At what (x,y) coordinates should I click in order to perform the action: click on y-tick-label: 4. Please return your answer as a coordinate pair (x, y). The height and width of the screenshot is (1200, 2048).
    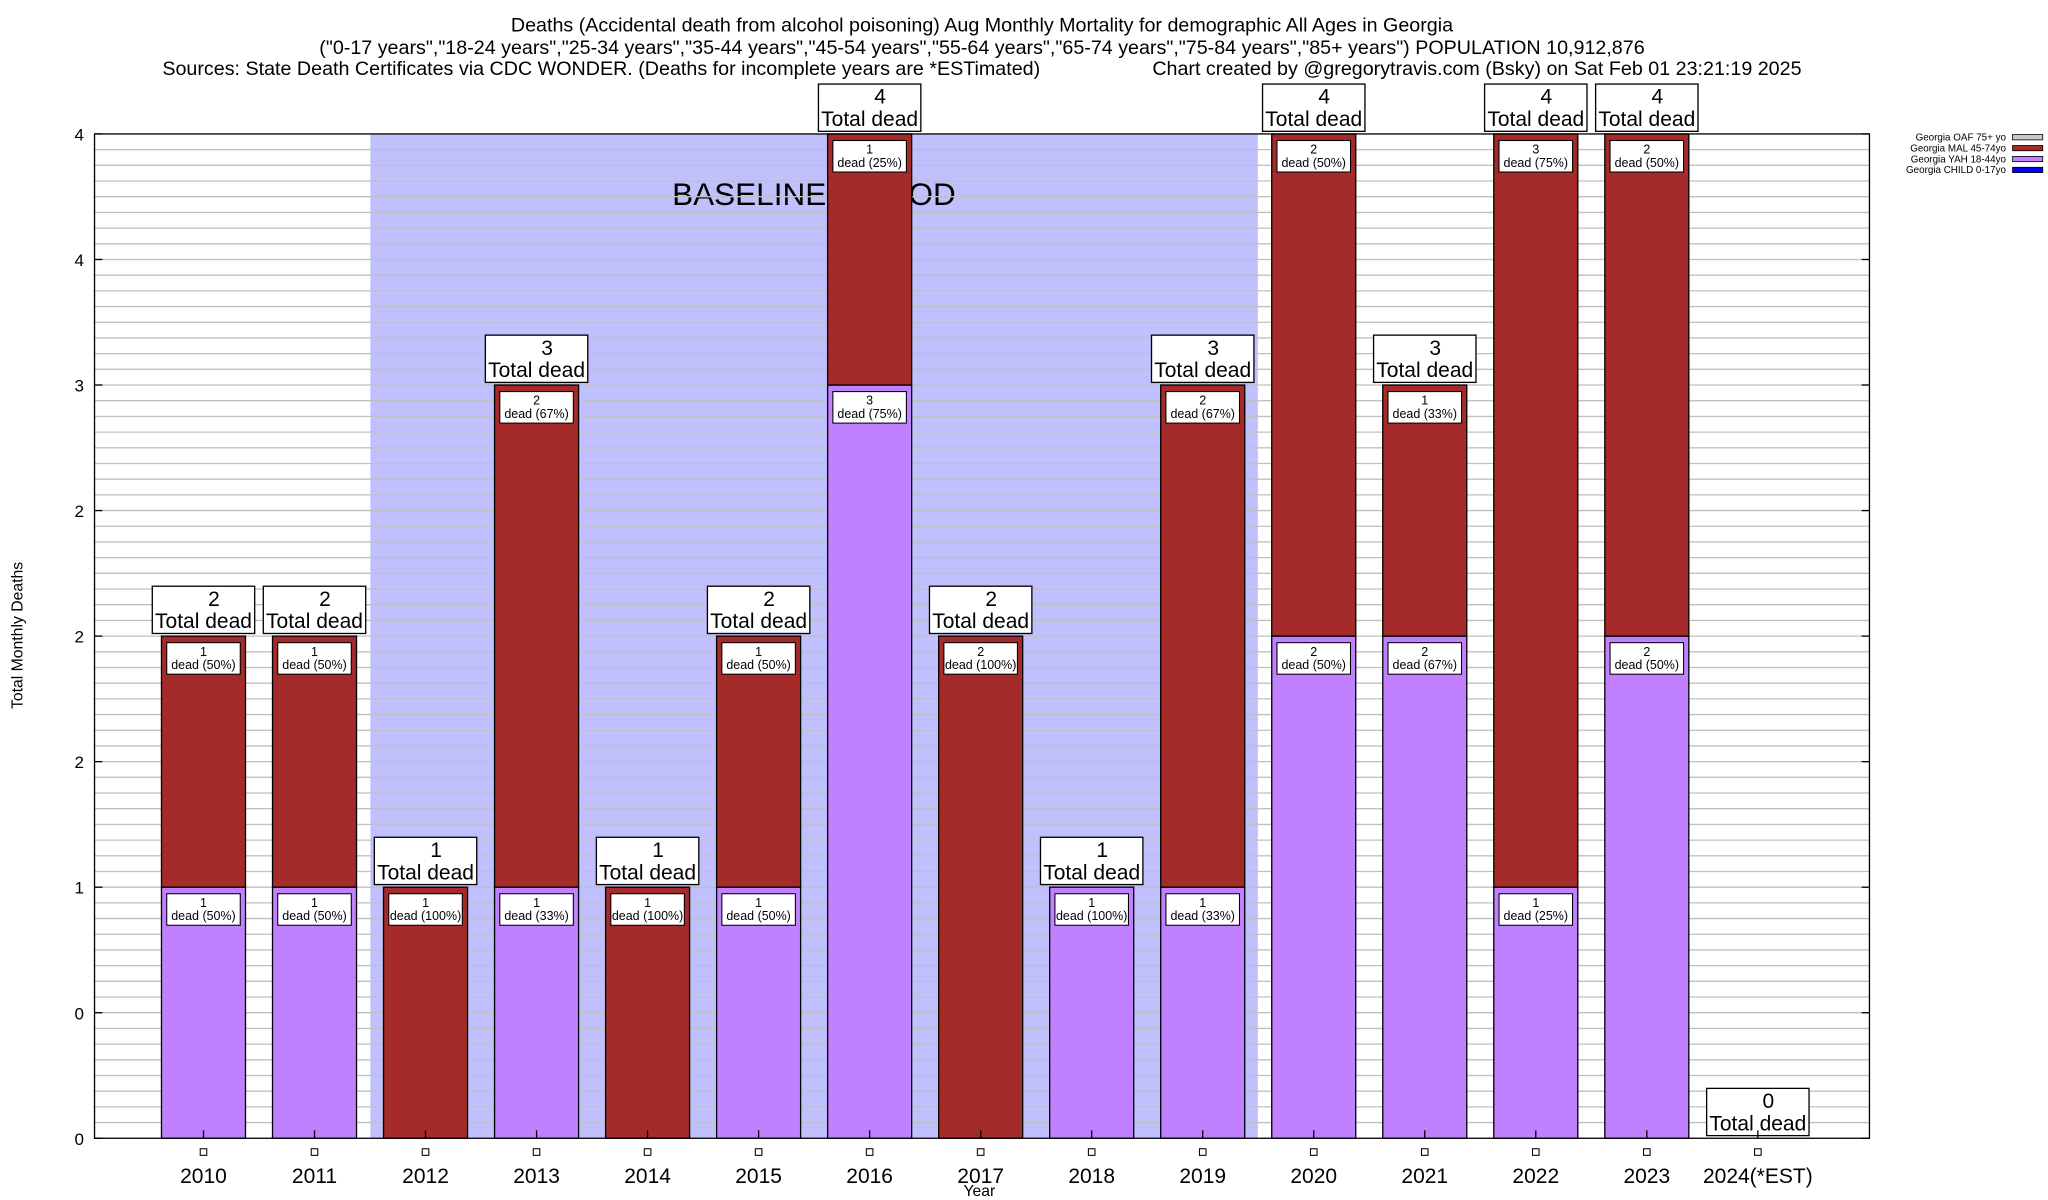
    Looking at the image, I should click on (79, 135).